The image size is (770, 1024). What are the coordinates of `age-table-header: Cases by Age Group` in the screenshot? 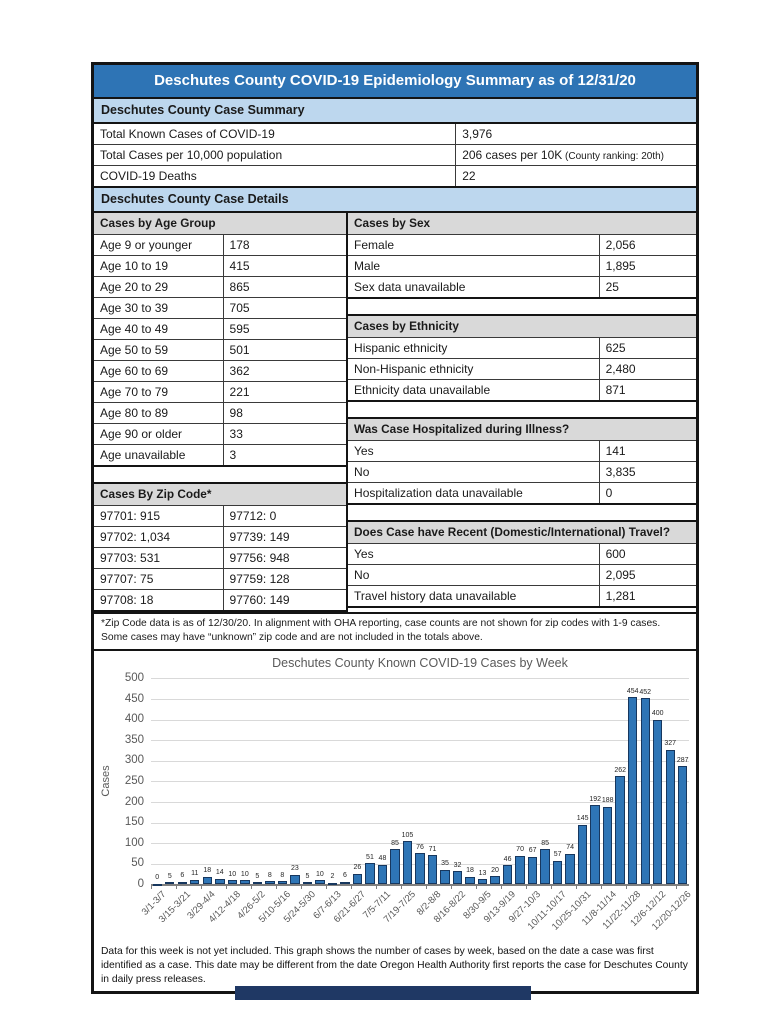 It's located at (220, 224).